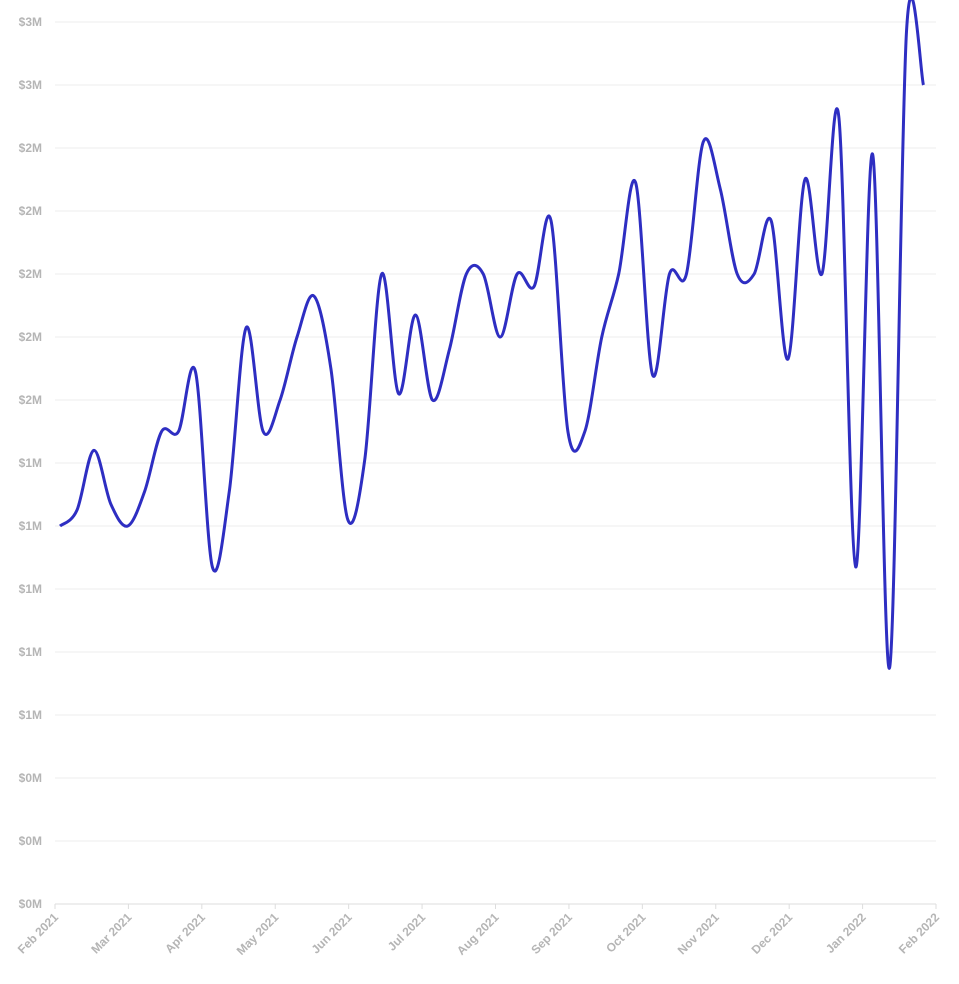  I want to click on x-tick-label: Jun 2021, so click(332, 933).